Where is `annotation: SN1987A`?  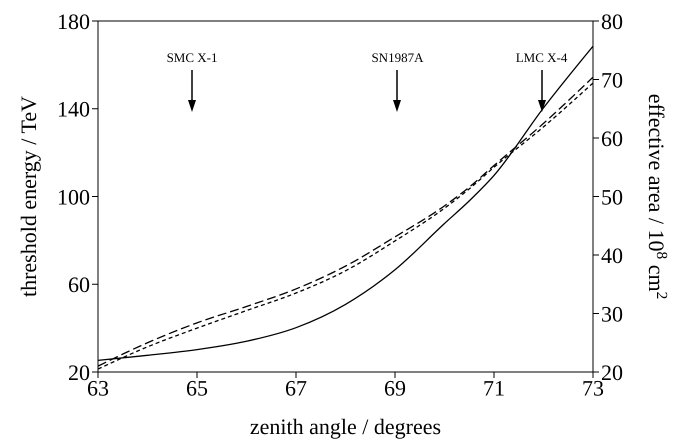 annotation: SN1987A is located at coordinates (397, 57).